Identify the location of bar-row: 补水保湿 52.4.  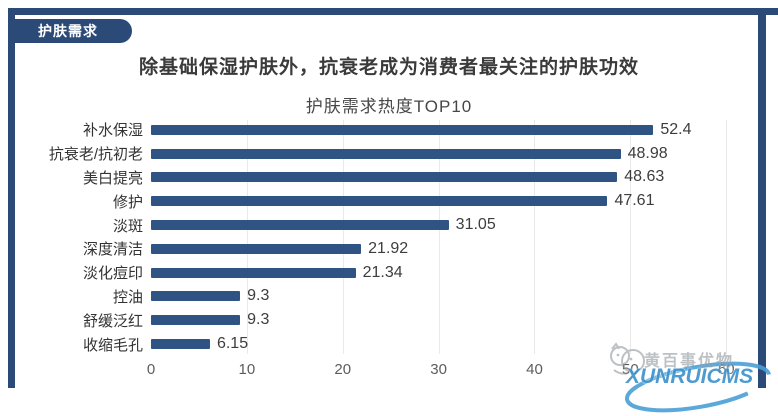
(385, 130).